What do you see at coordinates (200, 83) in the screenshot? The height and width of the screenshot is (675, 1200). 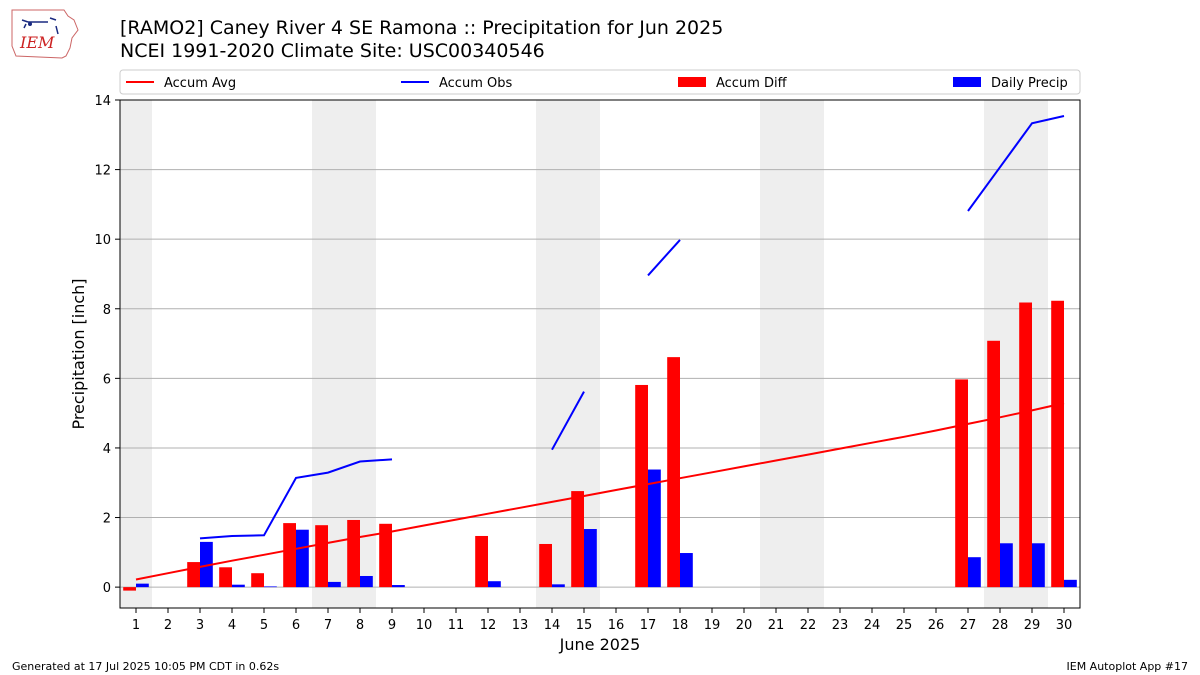 I see `legend-label: Accum Avg` at bounding box center [200, 83].